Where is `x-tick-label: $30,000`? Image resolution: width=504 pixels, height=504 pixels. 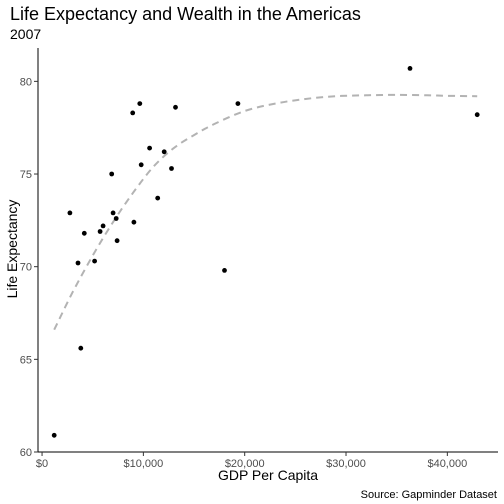
x-tick-label: $30,000 is located at coordinates (346, 464).